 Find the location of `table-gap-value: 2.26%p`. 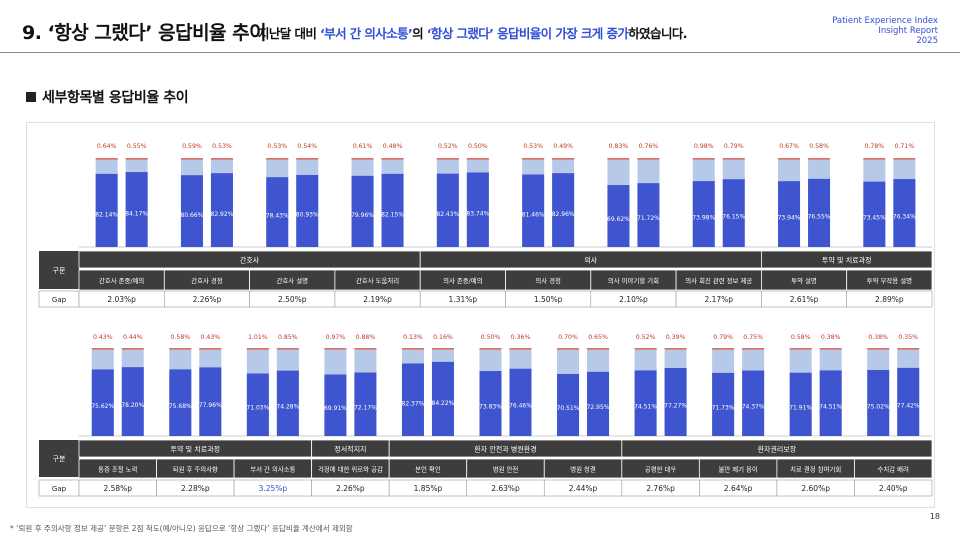

table-gap-value: 2.26%p is located at coordinates (207, 299).